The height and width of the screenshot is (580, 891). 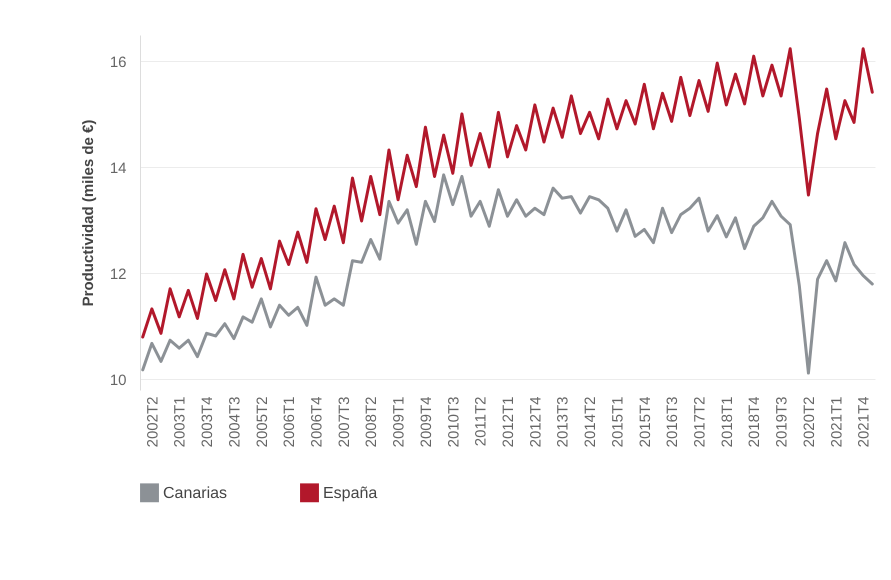 What do you see at coordinates (700, 422) in the screenshot?
I see `x-tick-label: 2017T2` at bounding box center [700, 422].